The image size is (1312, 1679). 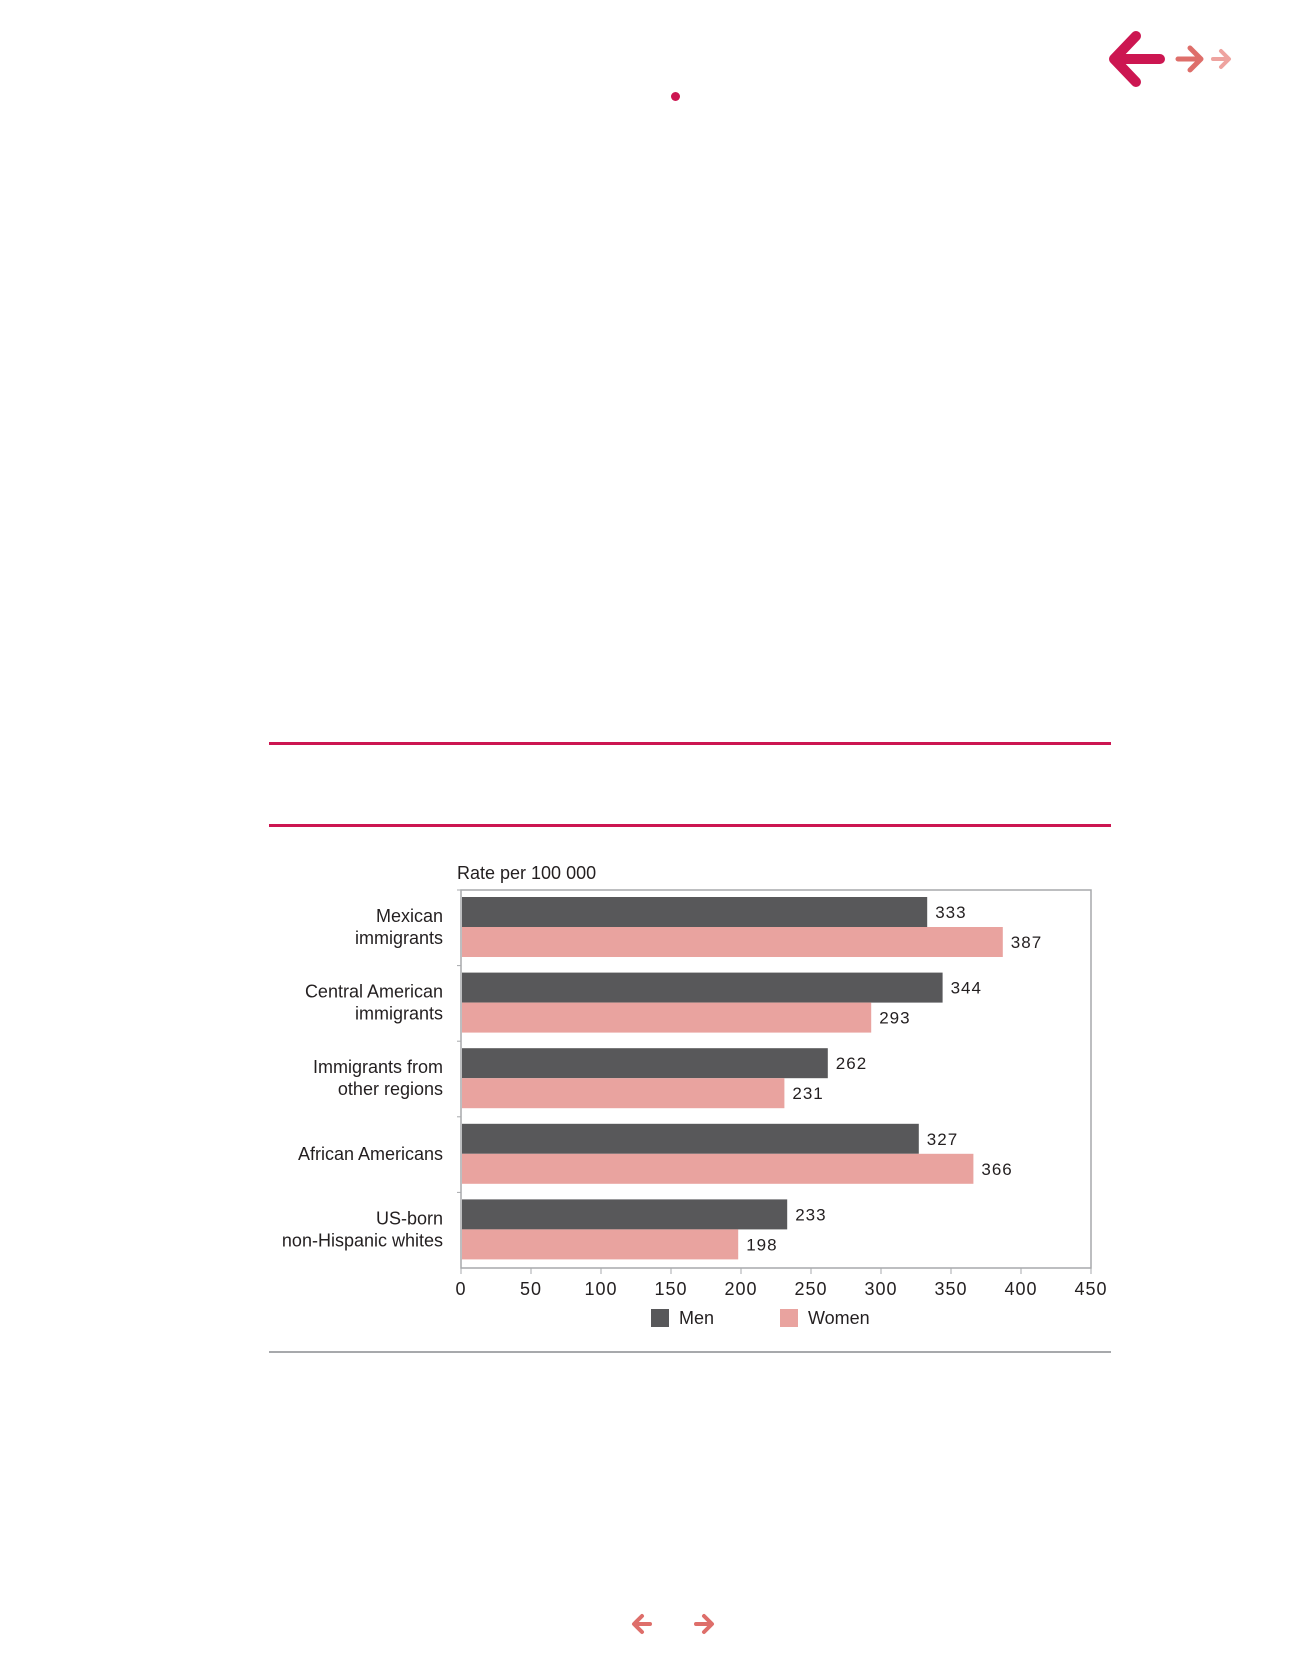 What do you see at coordinates (966, 988) in the screenshot?
I see `data-label-men-1: 344` at bounding box center [966, 988].